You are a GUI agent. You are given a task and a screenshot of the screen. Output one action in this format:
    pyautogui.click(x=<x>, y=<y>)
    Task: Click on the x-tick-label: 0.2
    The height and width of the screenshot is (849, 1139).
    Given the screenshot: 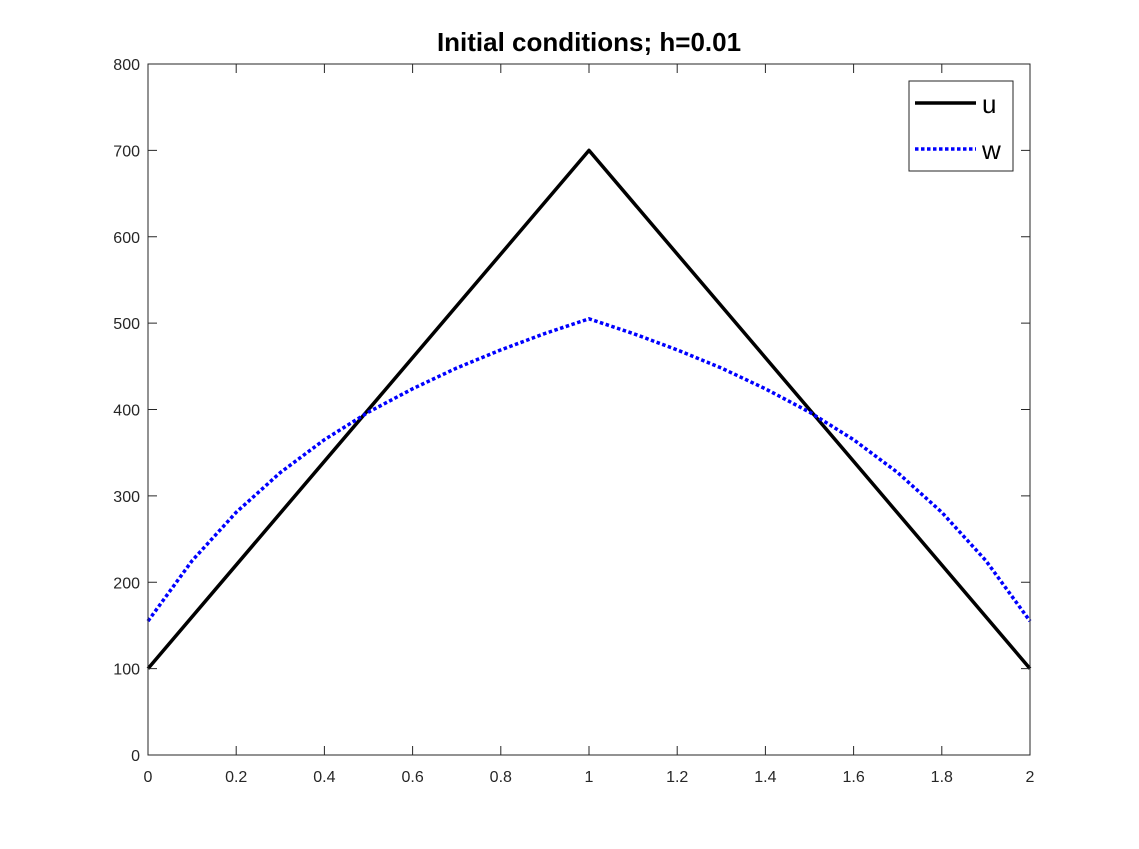 What is the action you would take?
    pyautogui.click(x=236, y=777)
    